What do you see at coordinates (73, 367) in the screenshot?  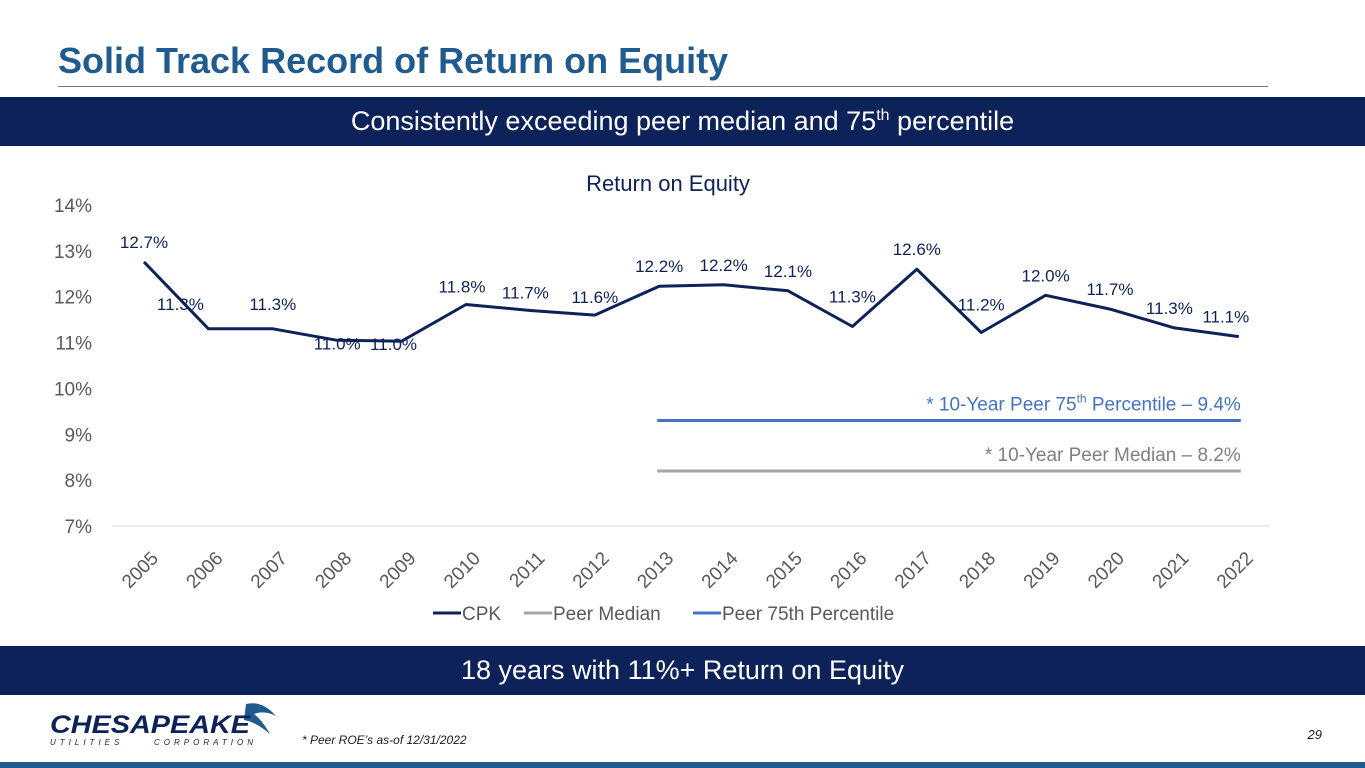 I see `y-axis: 7% 8% 9% 10% 11% 12% 13% 14%` at bounding box center [73, 367].